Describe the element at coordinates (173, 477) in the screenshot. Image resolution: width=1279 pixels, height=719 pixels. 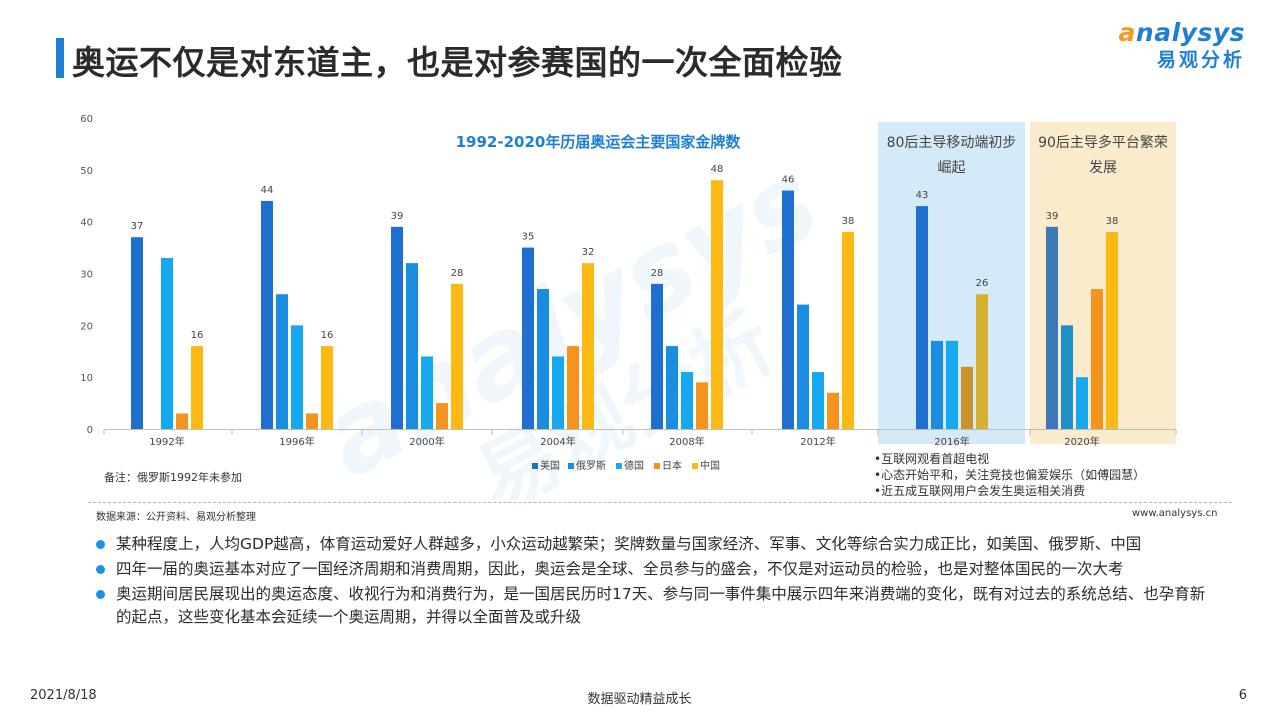
I see `chart-note: 备注：俄罗斯1992年未参加` at that location.